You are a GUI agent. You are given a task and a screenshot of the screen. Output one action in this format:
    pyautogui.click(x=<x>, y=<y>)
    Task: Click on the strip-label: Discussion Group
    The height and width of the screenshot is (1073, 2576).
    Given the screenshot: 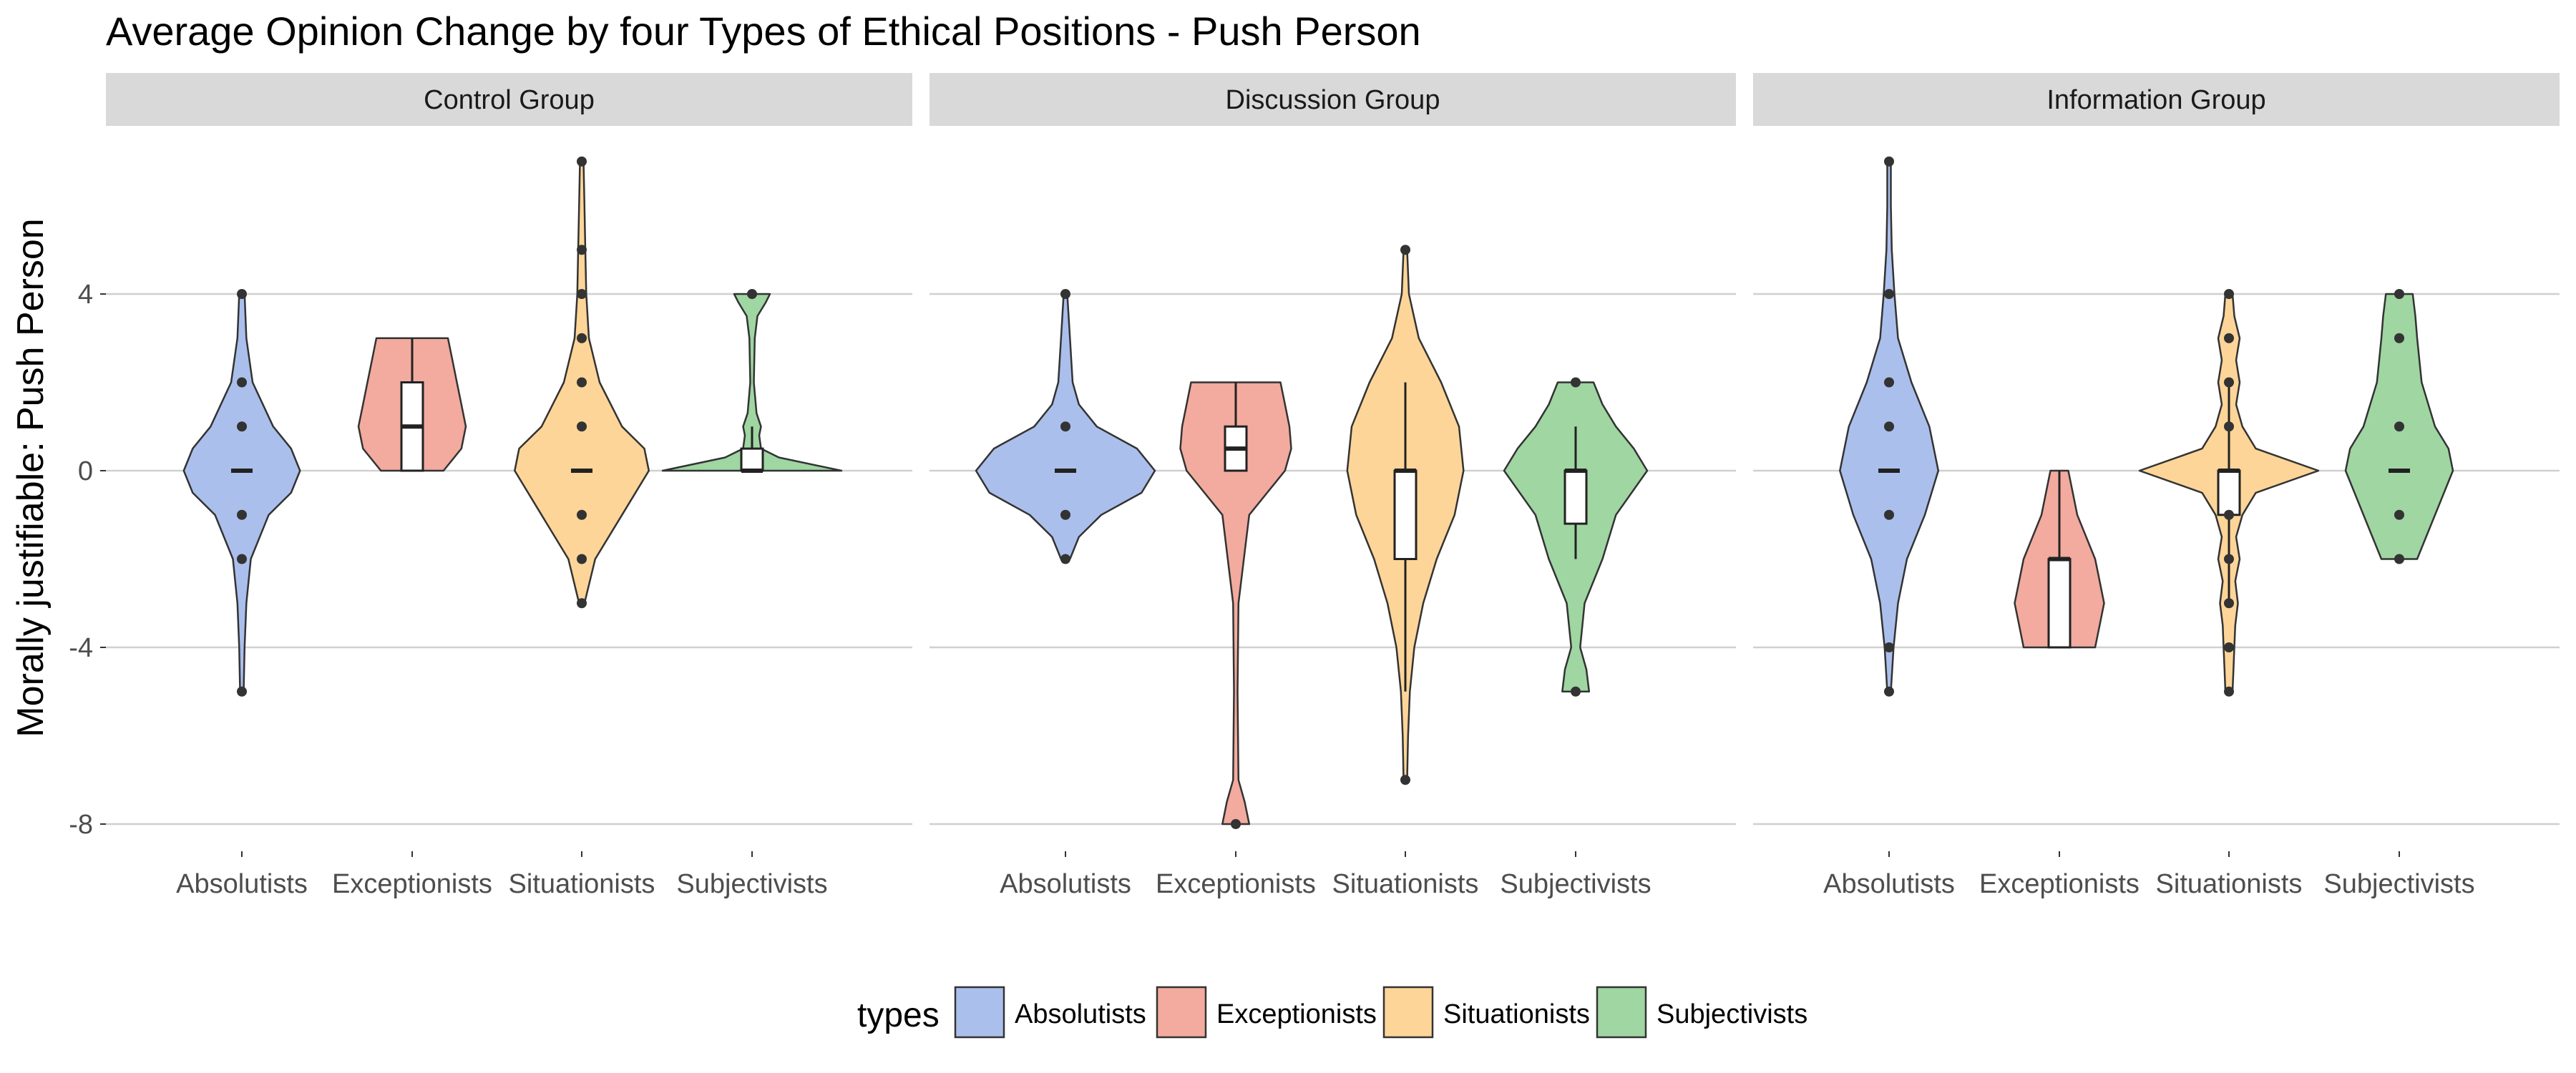 What is the action you would take?
    pyautogui.click(x=1333, y=100)
    